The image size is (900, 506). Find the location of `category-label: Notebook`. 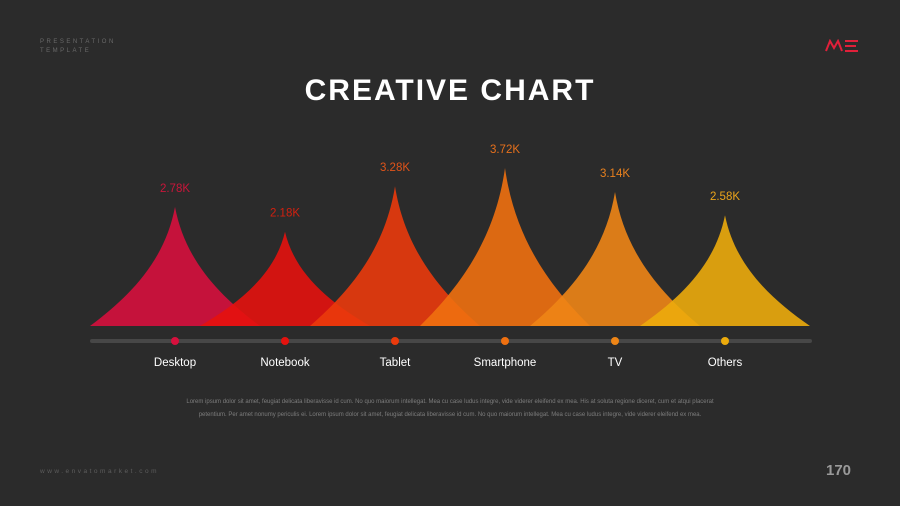

category-label: Notebook is located at coordinates (284, 363).